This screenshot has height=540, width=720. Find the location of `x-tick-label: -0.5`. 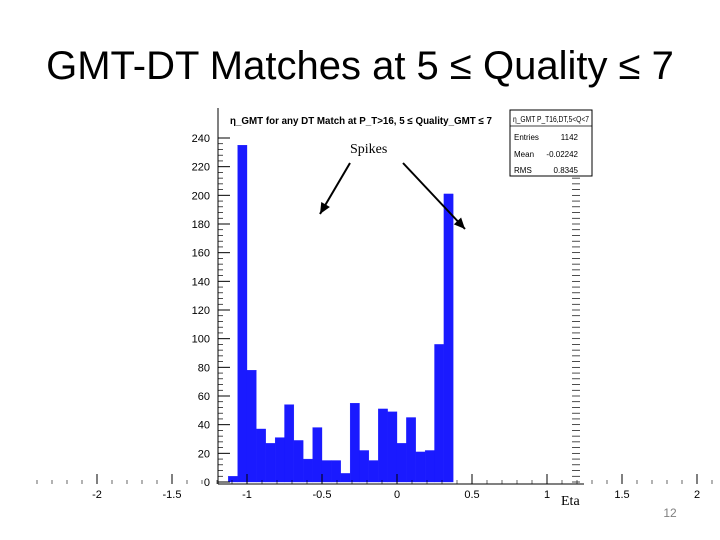

x-tick-label: -0.5 is located at coordinates (322, 495).